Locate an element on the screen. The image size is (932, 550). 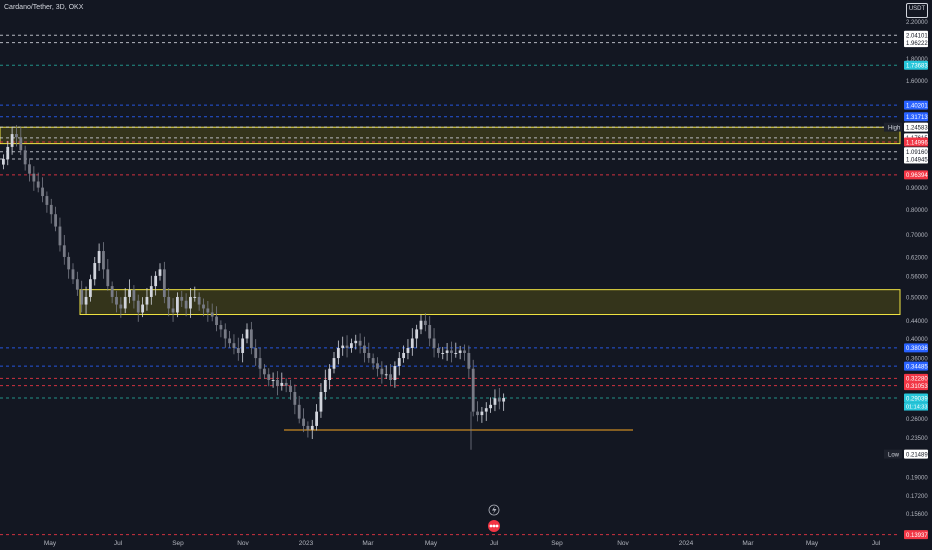
y-tick-label: 0.19000 is located at coordinates (917, 478).